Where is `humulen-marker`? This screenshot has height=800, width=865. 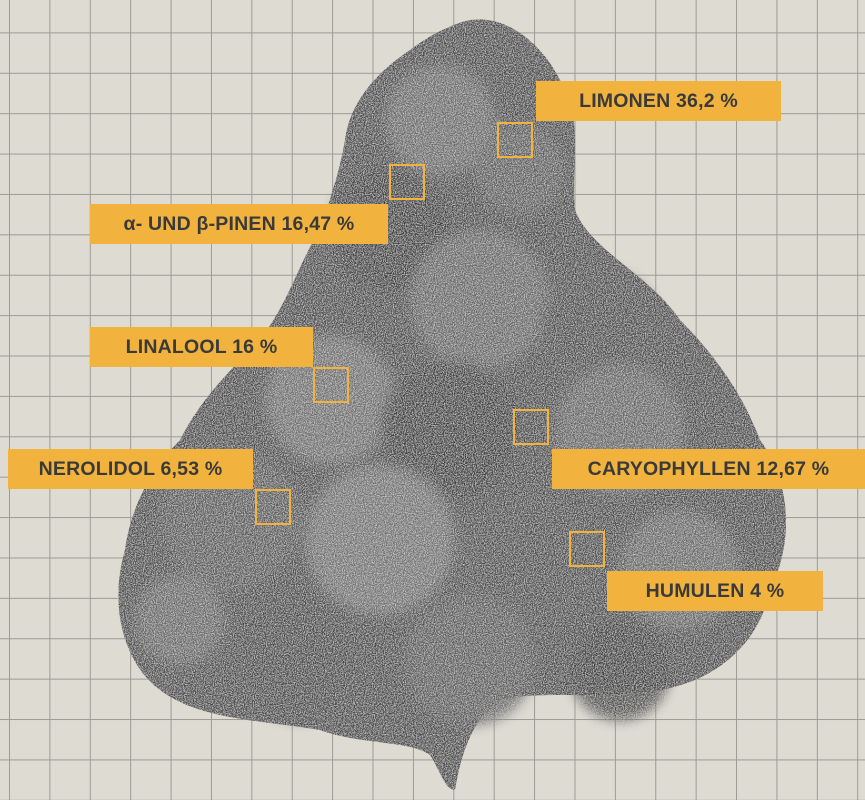
humulen-marker is located at coordinates (587, 549).